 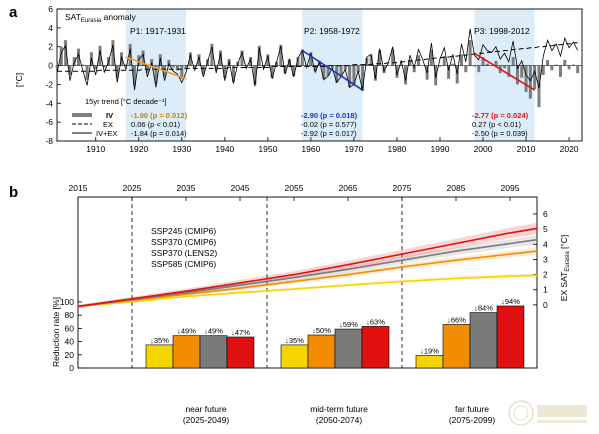 I want to click on reduction-label: ↓94%, so click(x=510, y=301).